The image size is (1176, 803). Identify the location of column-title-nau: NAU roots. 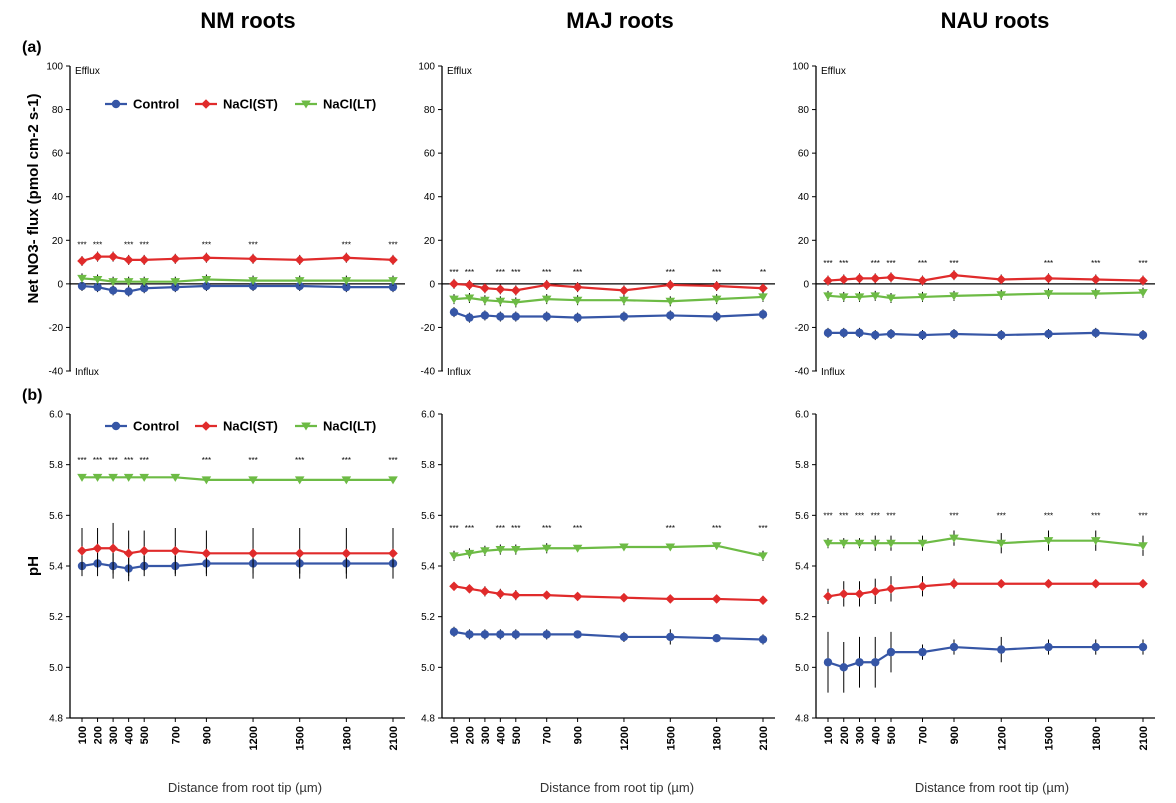
(995, 20).